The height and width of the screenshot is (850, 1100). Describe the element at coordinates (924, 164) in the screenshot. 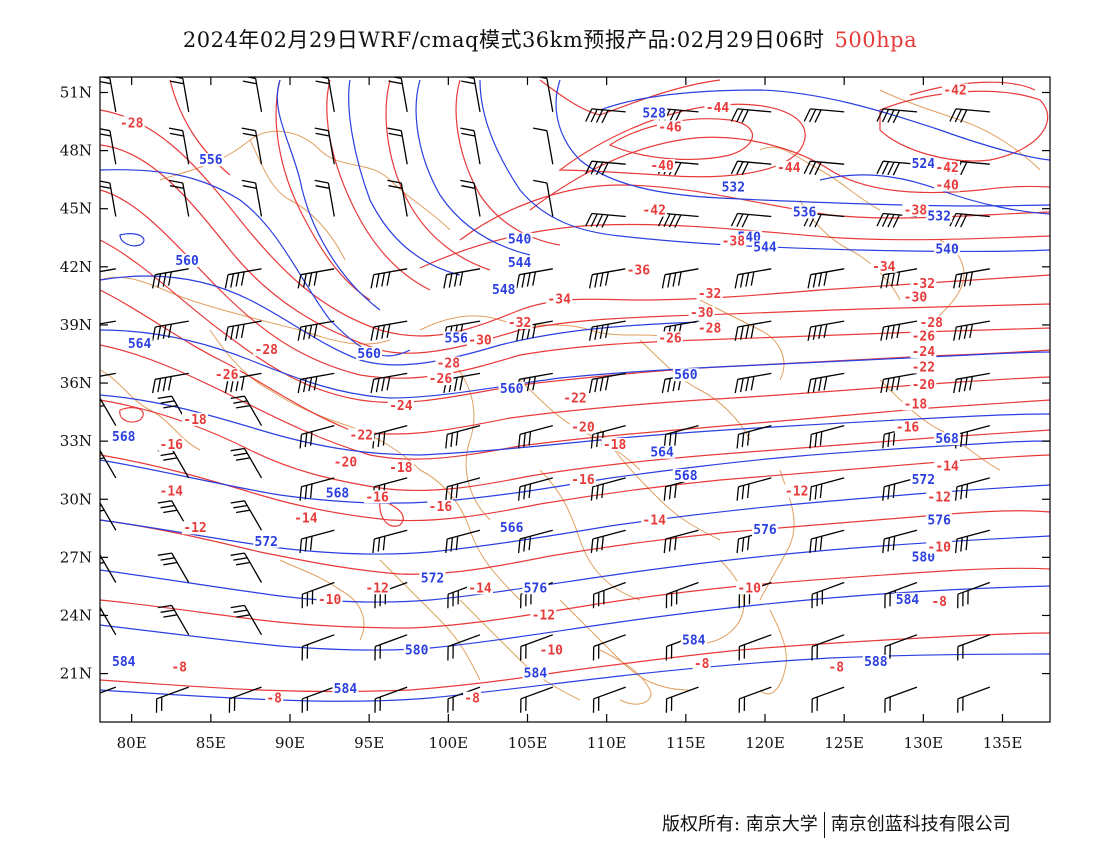

I see `height-contour-label: 524` at that location.